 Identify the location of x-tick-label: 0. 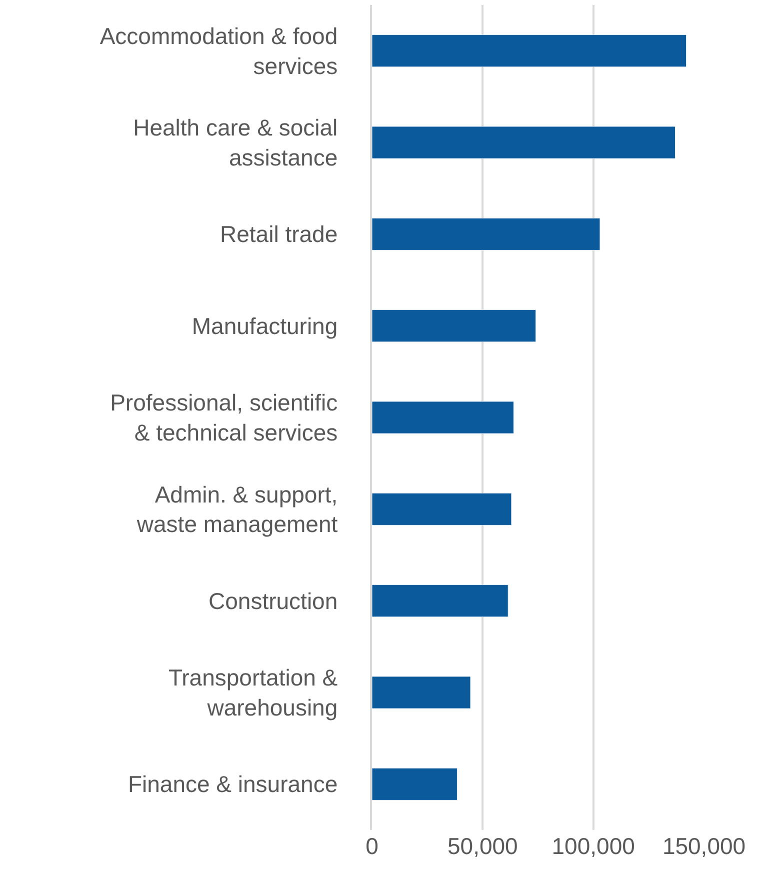
(372, 846).